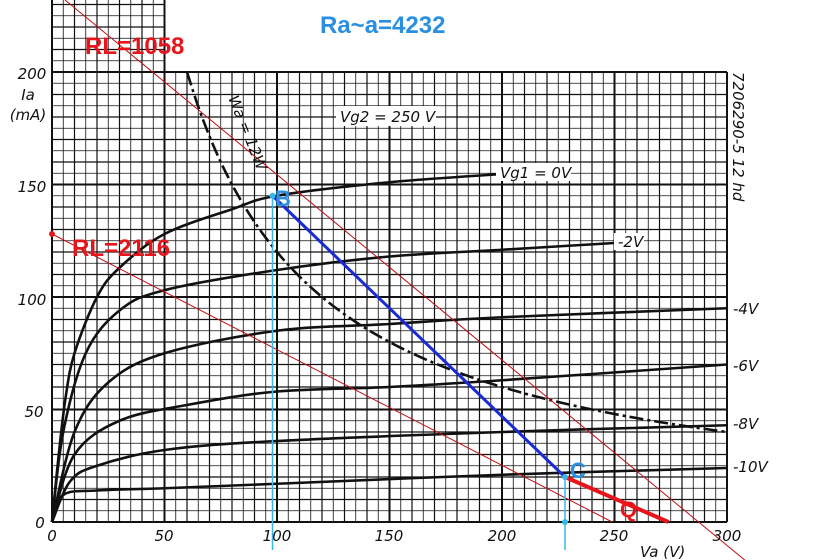 This screenshot has height=560, width=815. I want to click on point-b, so click(272, 195).